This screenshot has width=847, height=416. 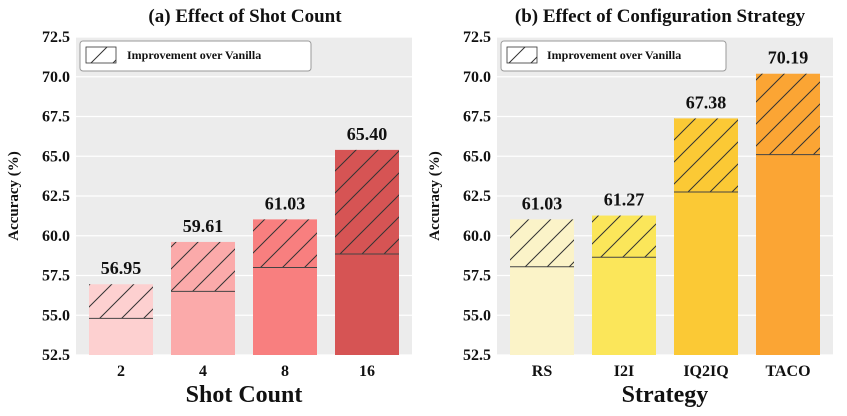 I want to click on x-tick-label: TACO, so click(x=787, y=371).